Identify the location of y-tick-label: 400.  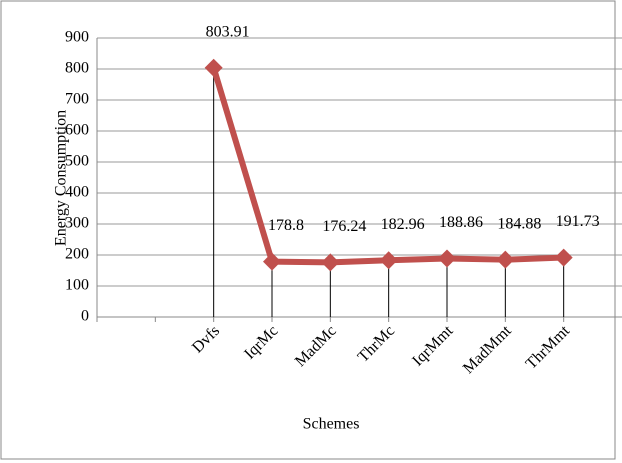
(77, 192).